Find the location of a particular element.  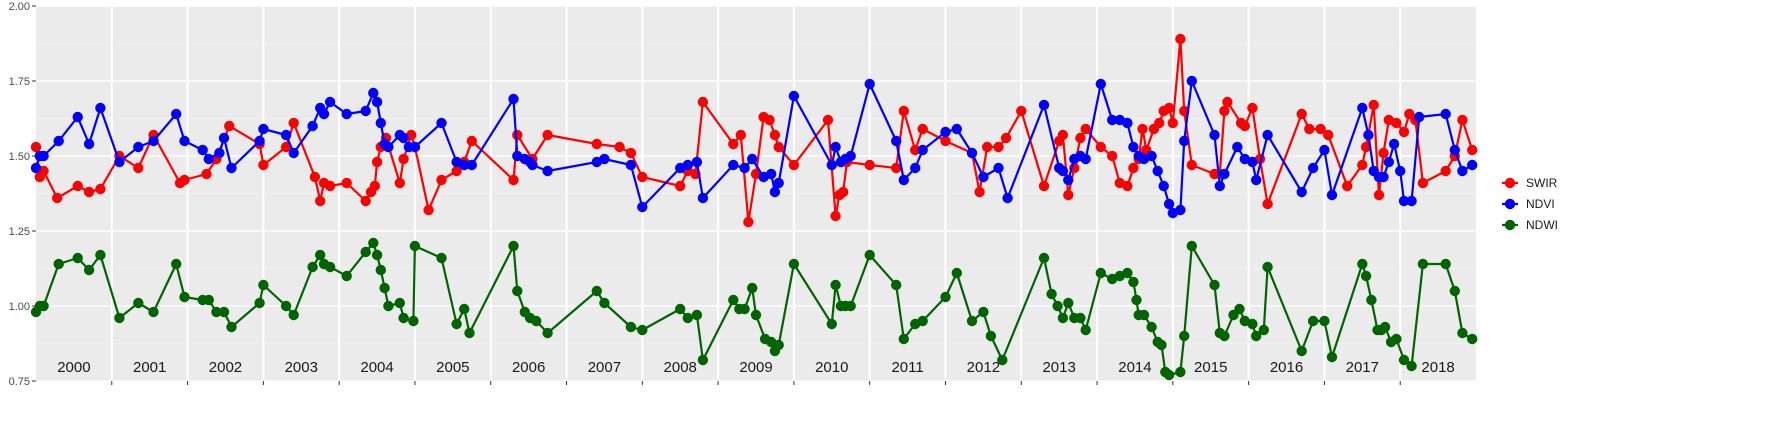

legend-key-dot is located at coordinates (1510, 183).